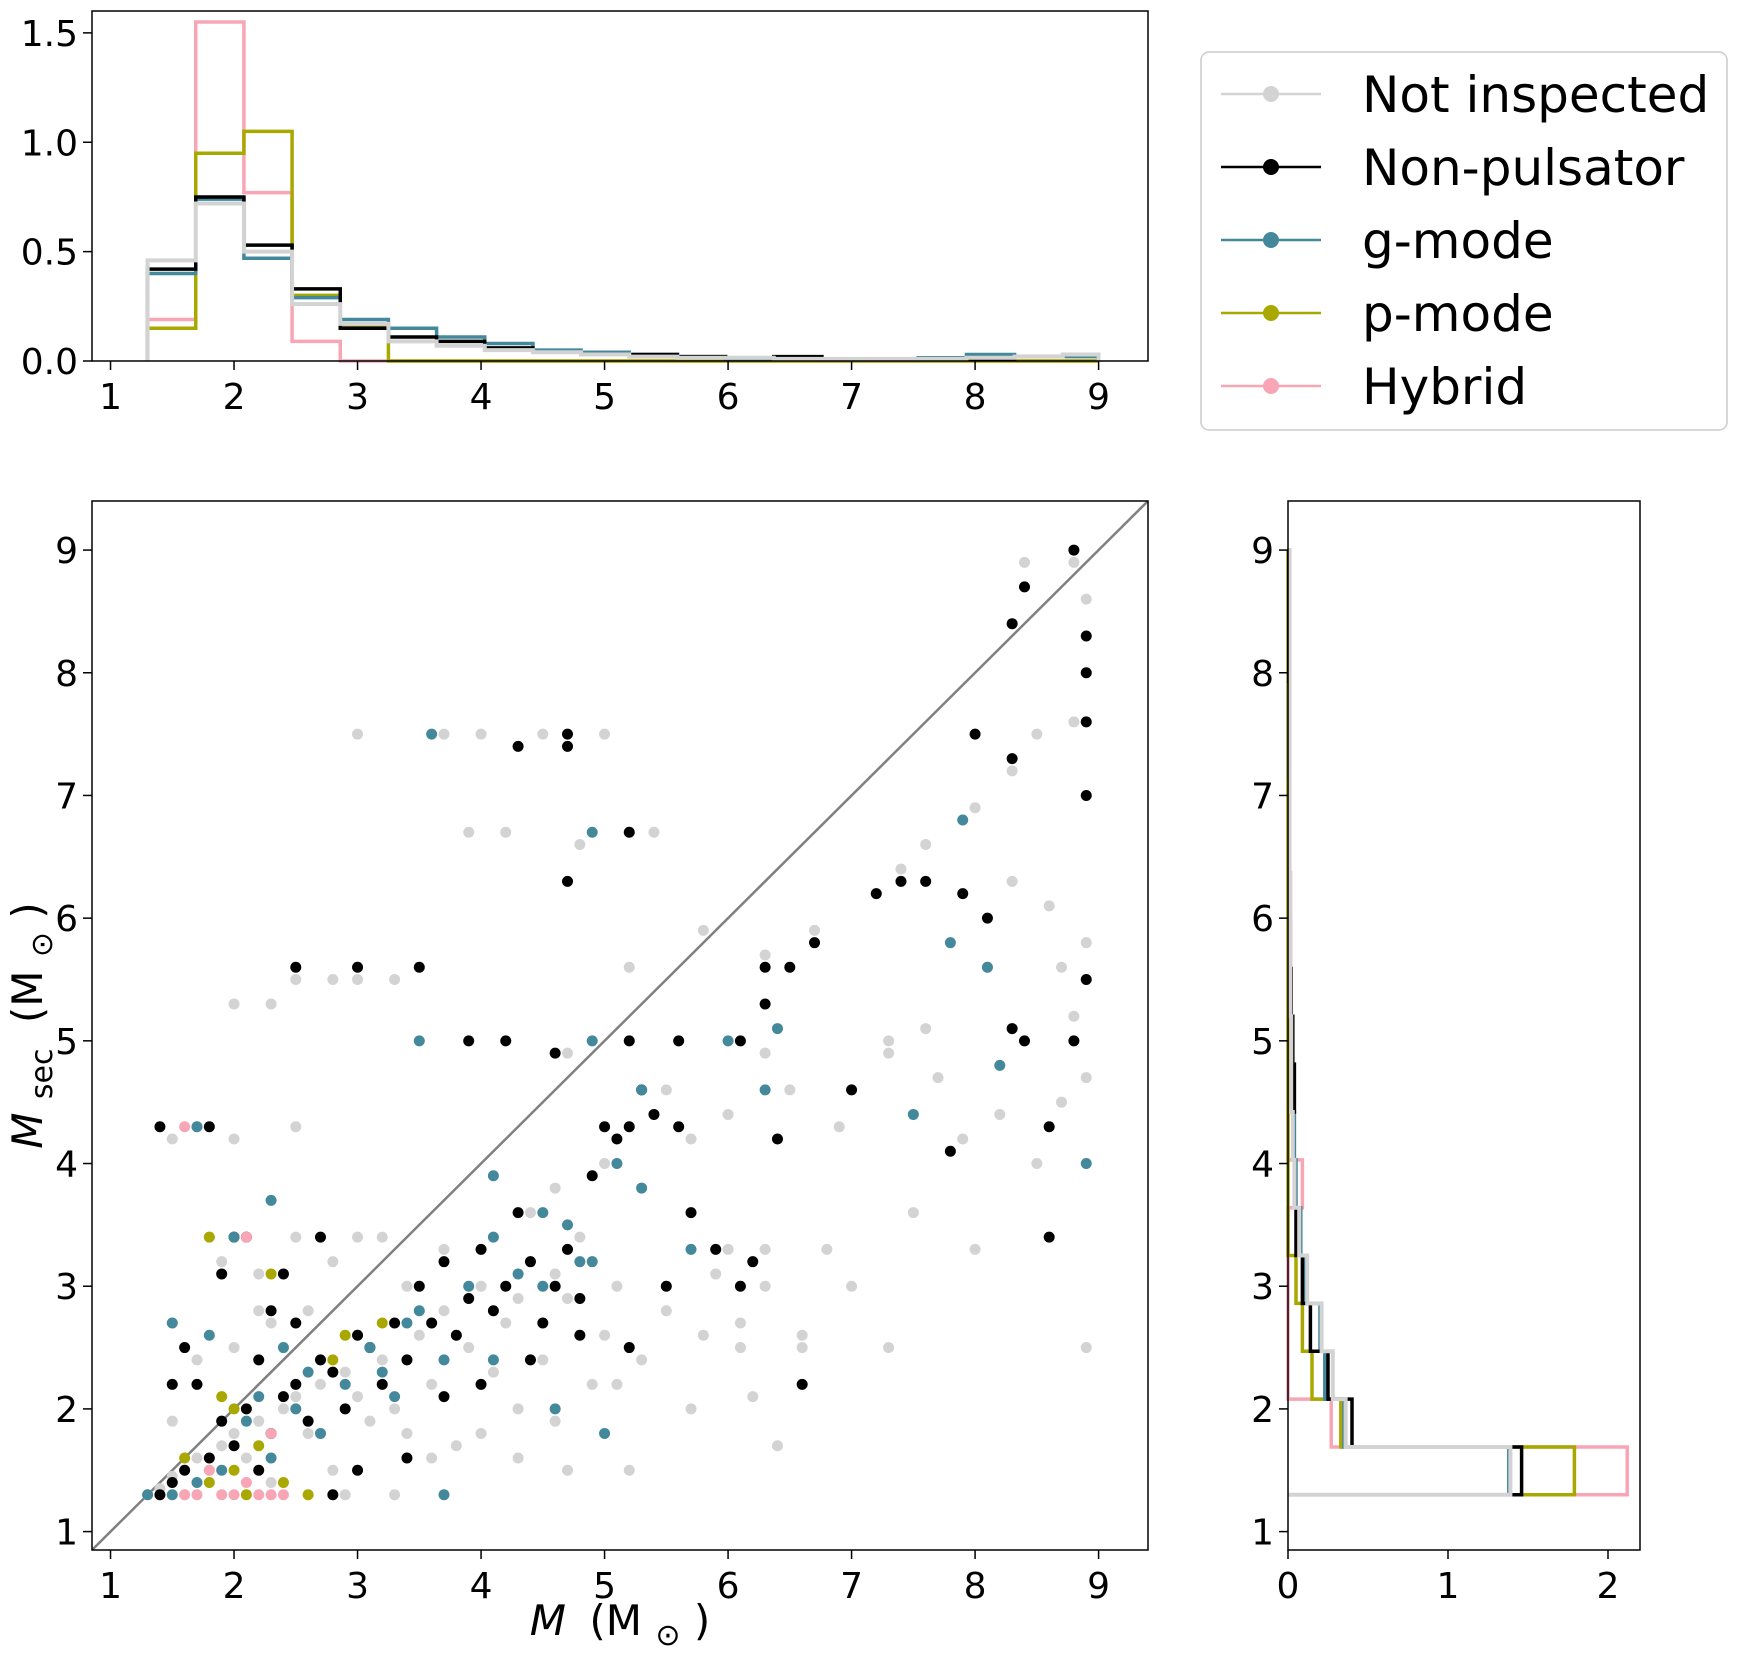  What do you see at coordinates (1262, 919) in the screenshot?
I see `right-y-tick-label: 6` at bounding box center [1262, 919].